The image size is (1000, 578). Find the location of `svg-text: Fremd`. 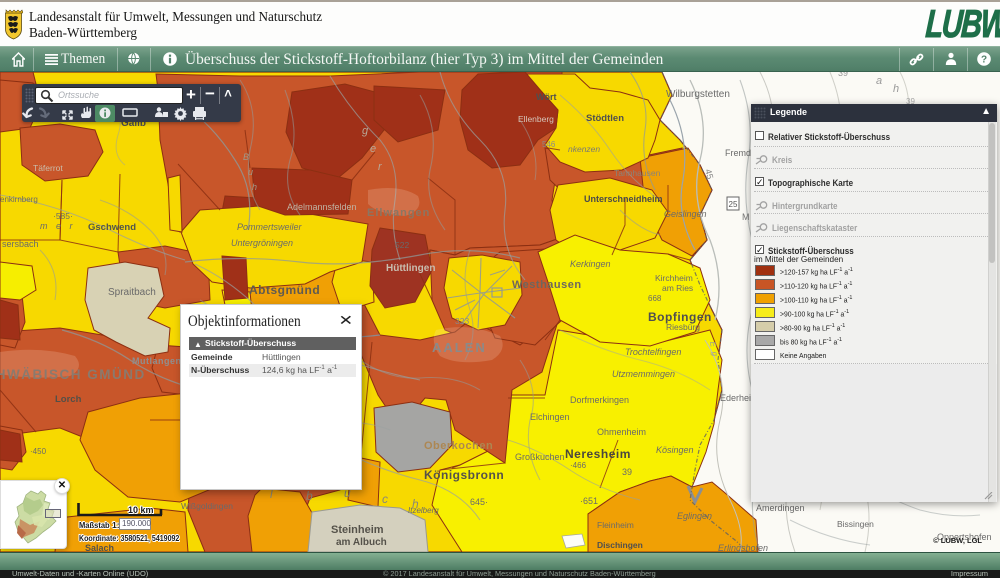

svg-text: Fremd is located at coordinates (738, 153).